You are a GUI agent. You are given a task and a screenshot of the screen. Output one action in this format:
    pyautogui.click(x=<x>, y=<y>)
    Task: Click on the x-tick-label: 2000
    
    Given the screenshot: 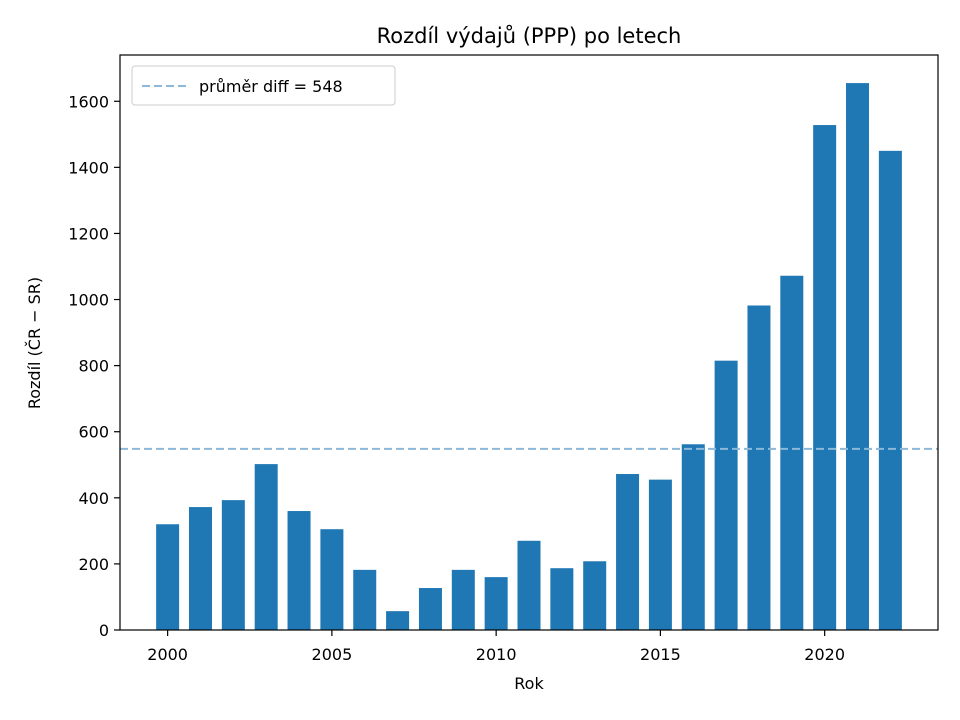 What is the action you would take?
    pyautogui.click(x=167, y=654)
    